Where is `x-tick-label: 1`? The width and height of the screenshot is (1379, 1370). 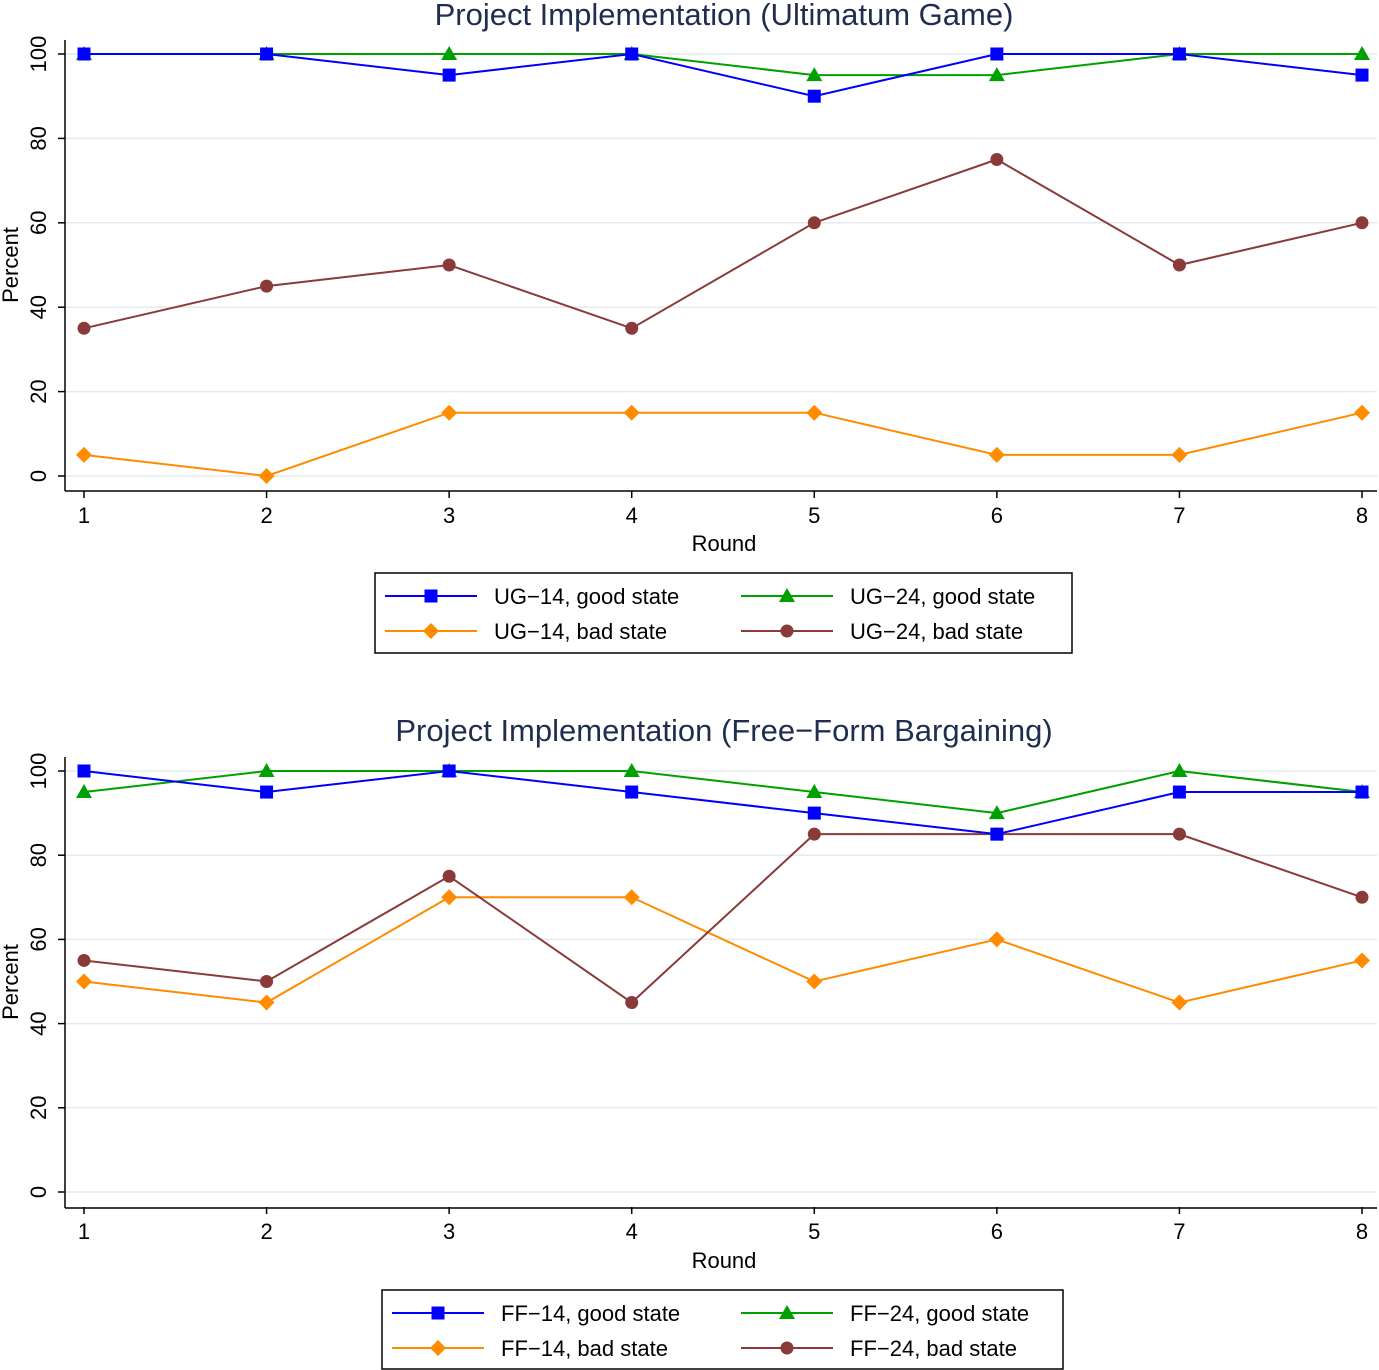 x-tick-label: 1 is located at coordinates (84, 1231).